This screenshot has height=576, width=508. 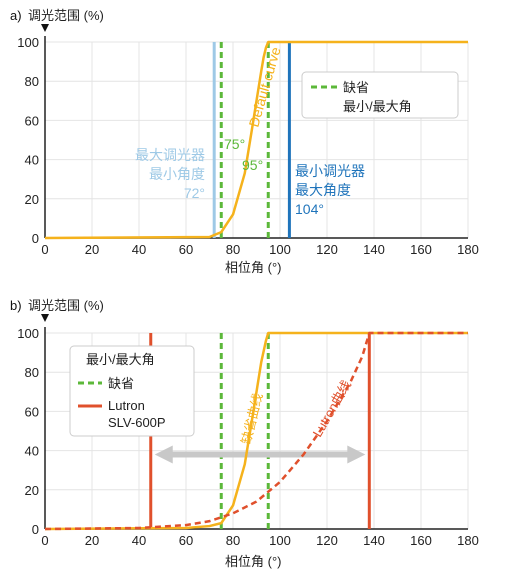 I want to click on panel-a-y-axis-title: 调光范围 (%), so click(x=66, y=15).